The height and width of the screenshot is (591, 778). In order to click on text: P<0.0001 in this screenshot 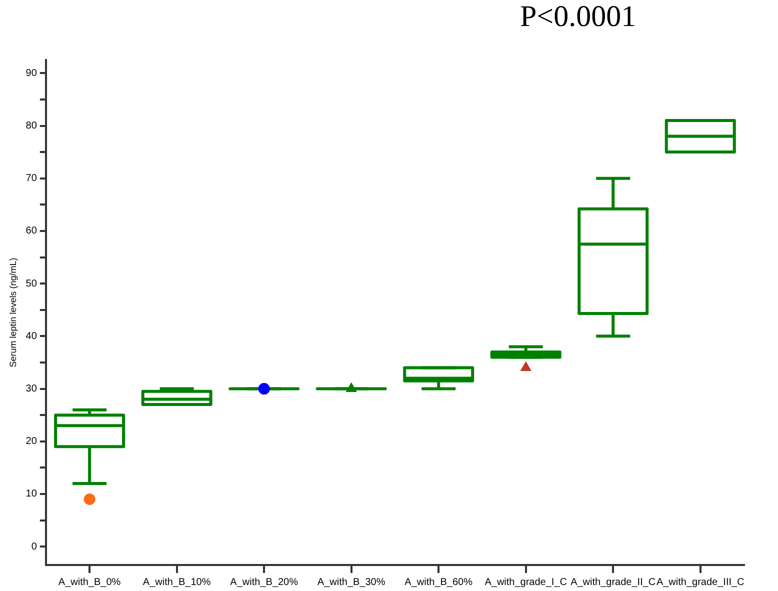, I will do `click(578, 17)`.